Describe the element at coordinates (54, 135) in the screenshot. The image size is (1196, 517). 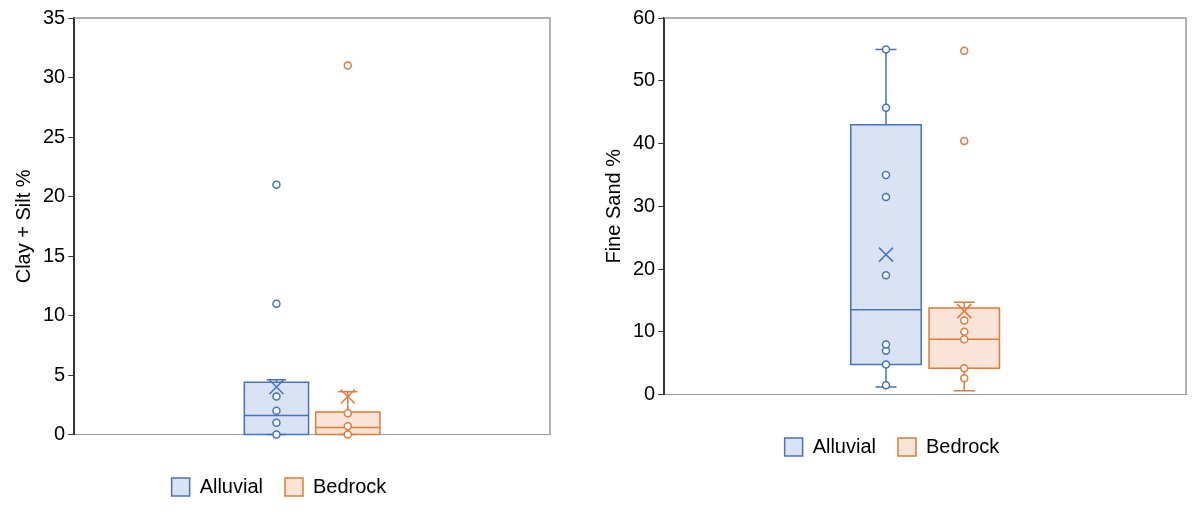
I see `y-tick-label: 25` at that location.